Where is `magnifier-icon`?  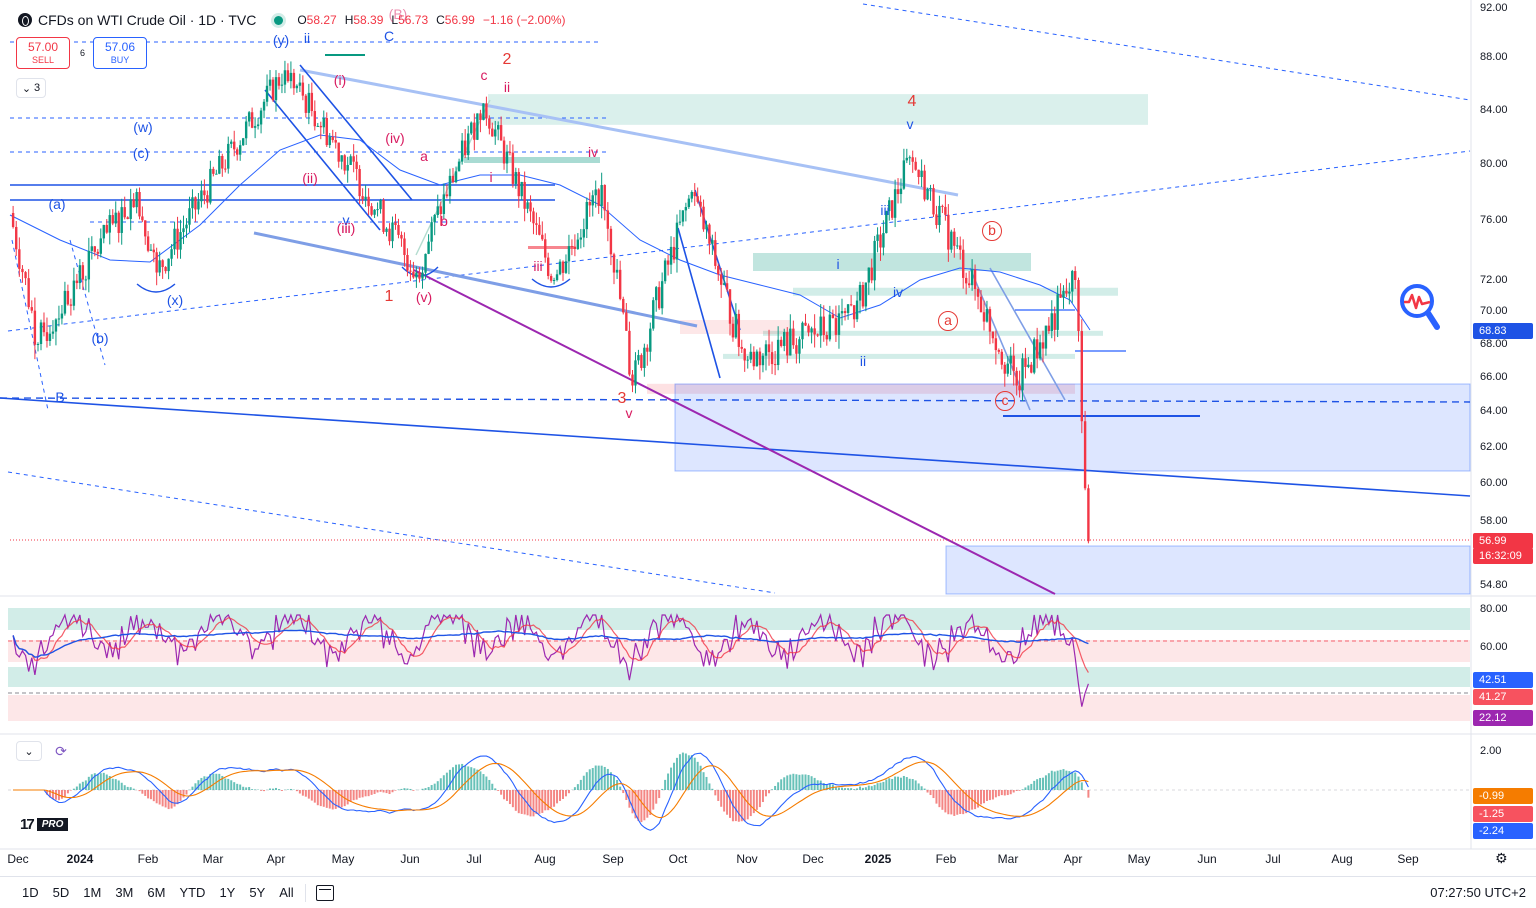
magnifier-icon is located at coordinates (1419, 308).